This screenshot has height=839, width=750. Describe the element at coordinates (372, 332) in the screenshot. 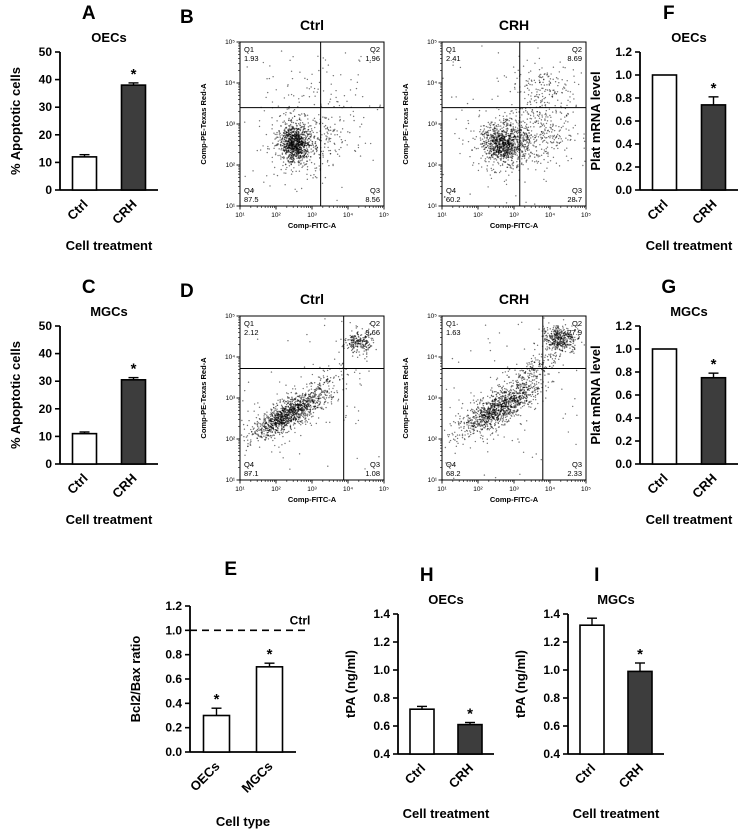

I see `svg-text: 9.66` at that location.